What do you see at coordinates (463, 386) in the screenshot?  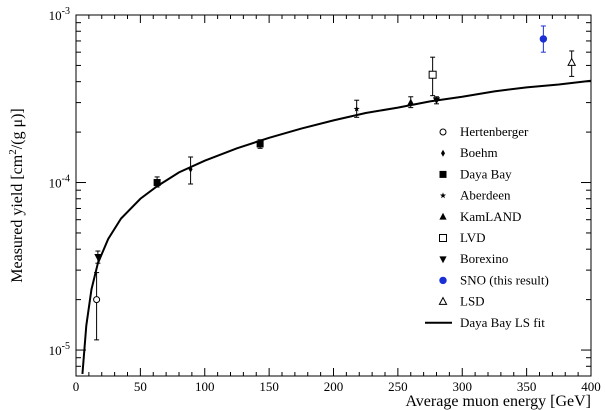 I see `x-tick-label: 300` at bounding box center [463, 386].